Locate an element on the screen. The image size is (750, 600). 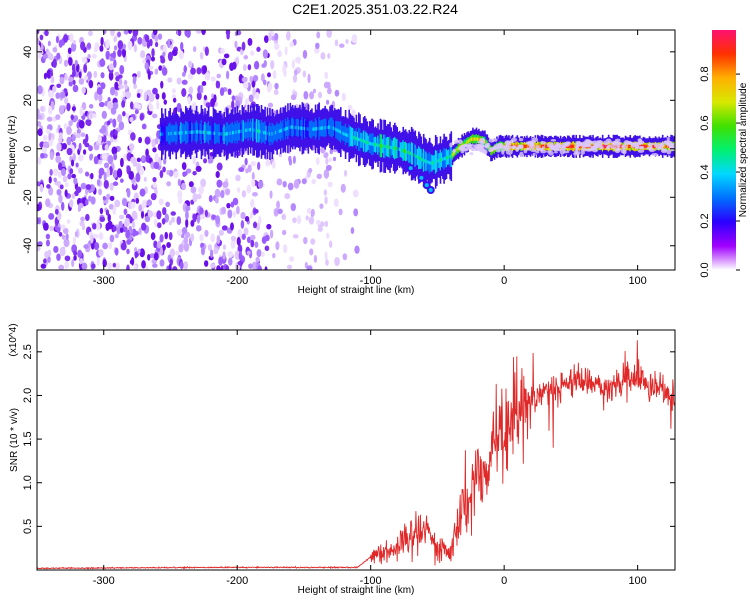
snr-y-label: SNR (10 * v/v) is located at coordinates (14, 440).